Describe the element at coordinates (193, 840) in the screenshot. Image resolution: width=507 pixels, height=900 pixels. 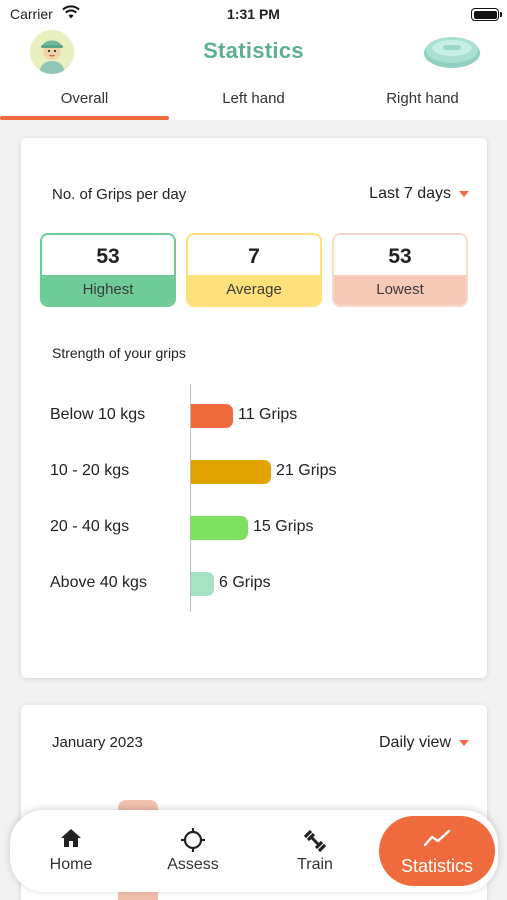
I see `crosshair-icon` at that location.